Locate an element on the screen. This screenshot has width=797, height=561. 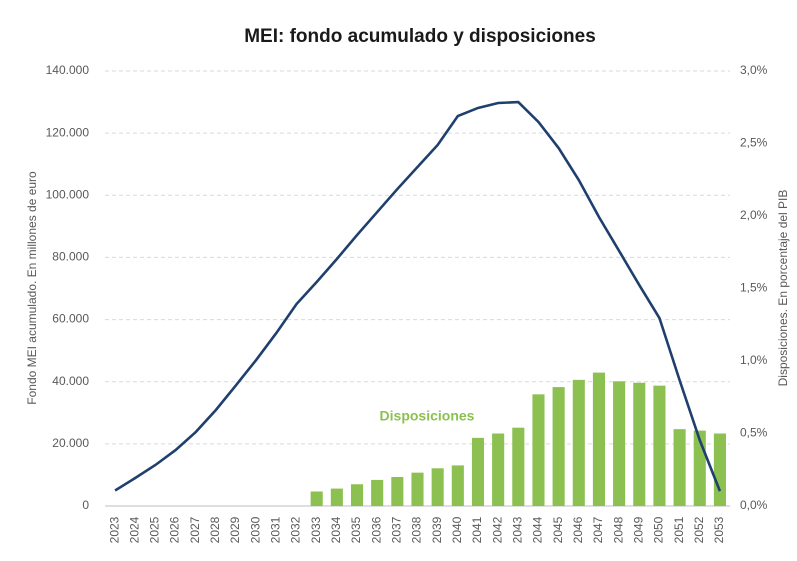
x-tick-label: 2023 is located at coordinates (114, 529).